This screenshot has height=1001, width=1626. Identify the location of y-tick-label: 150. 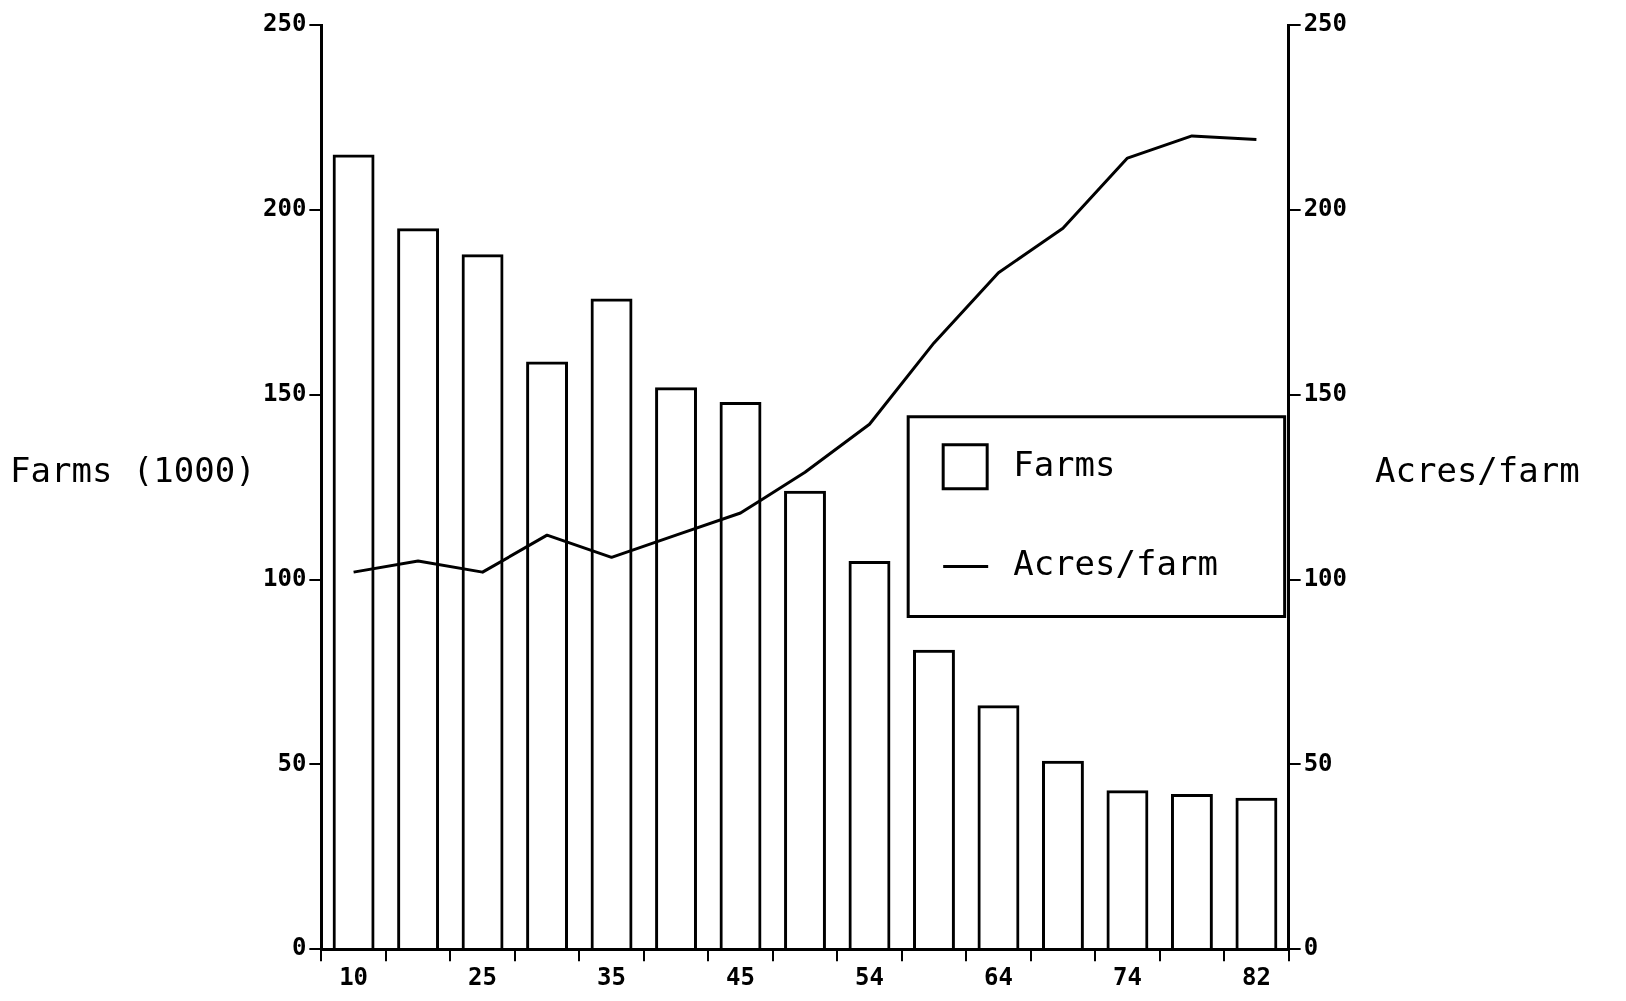
(284, 392).